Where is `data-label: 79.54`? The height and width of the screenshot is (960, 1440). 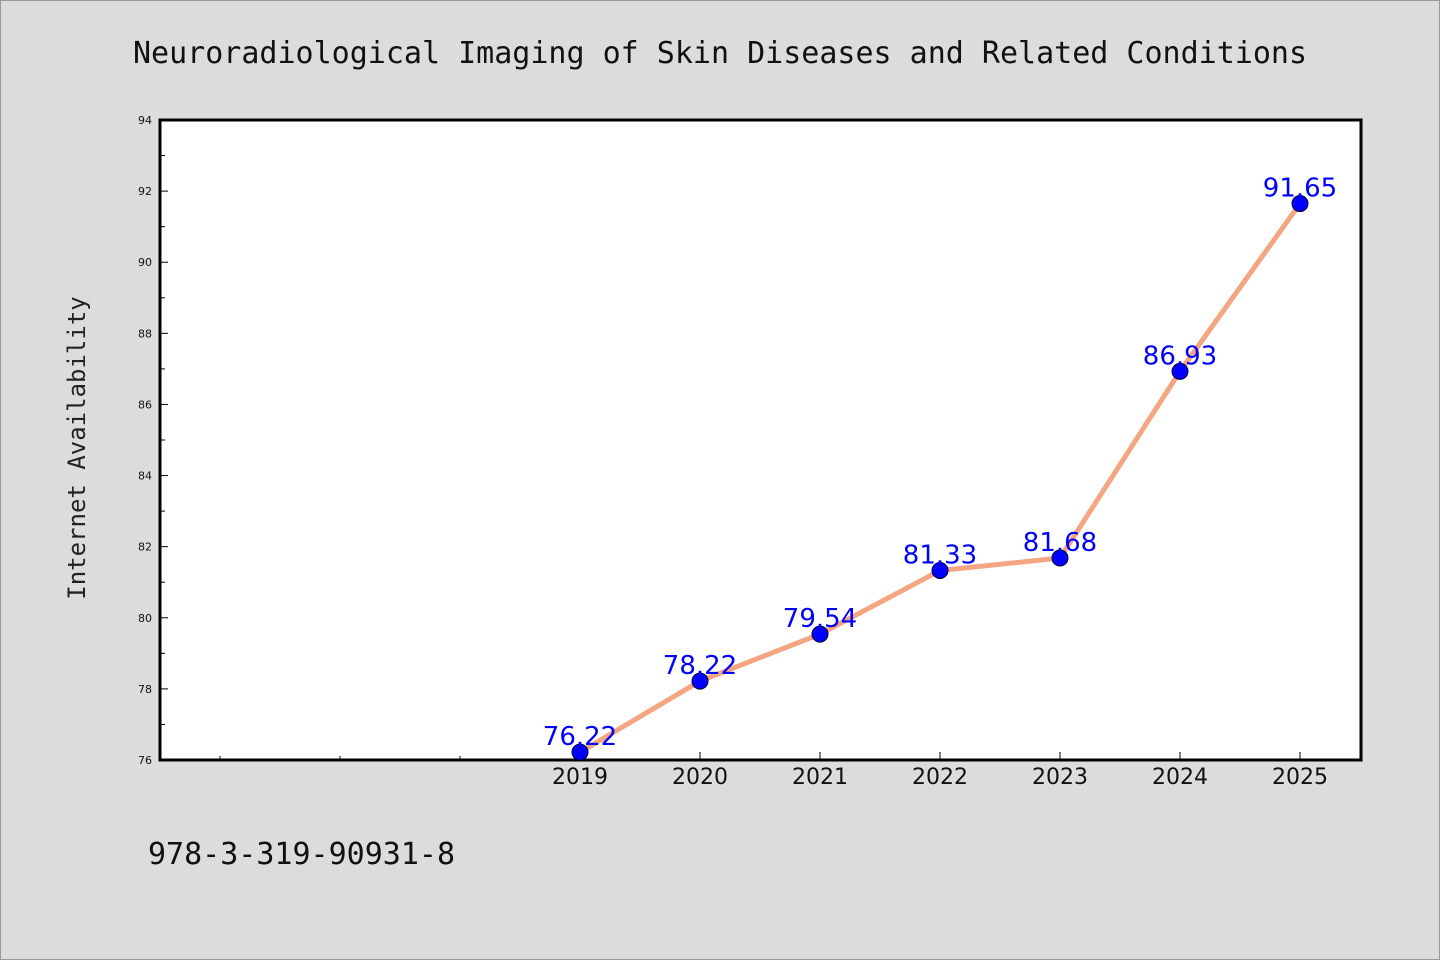 data-label: 79.54 is located at coordinates (820, 619).